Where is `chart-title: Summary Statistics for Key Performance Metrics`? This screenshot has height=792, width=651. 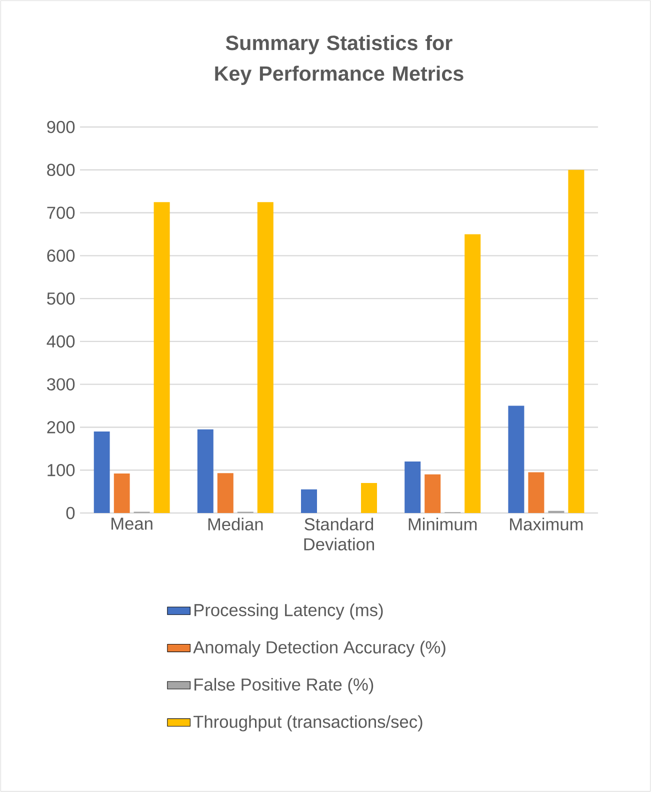
chart-title: Summary Statistics for Key Performance Metrics is located at coordinates (339, 60).